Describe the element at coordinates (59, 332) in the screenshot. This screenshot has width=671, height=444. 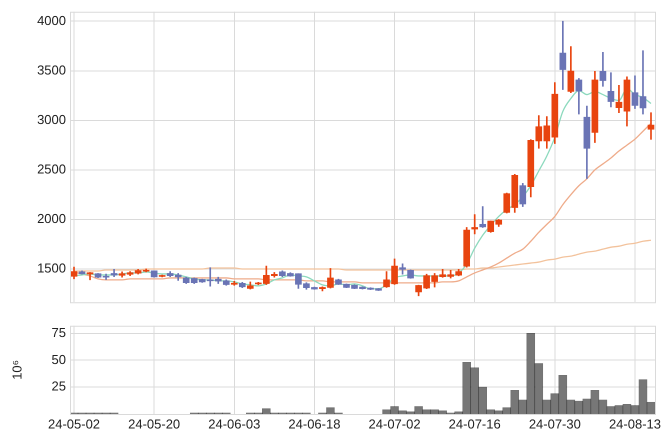
I see `y-tick-label: 75` at that location.